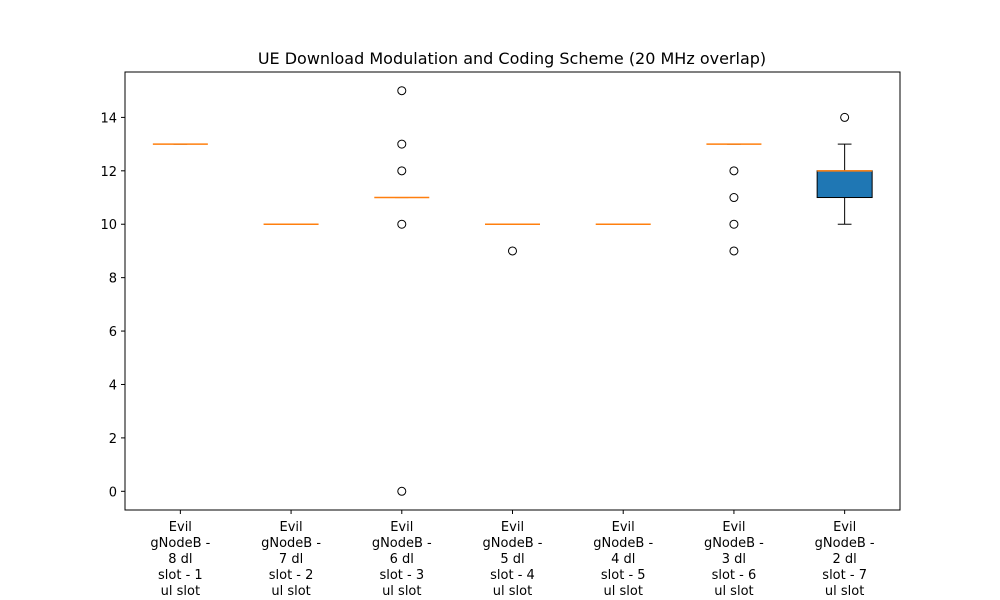  I want to click on x-tick-label-line: 7 dl, so click(291, 559).